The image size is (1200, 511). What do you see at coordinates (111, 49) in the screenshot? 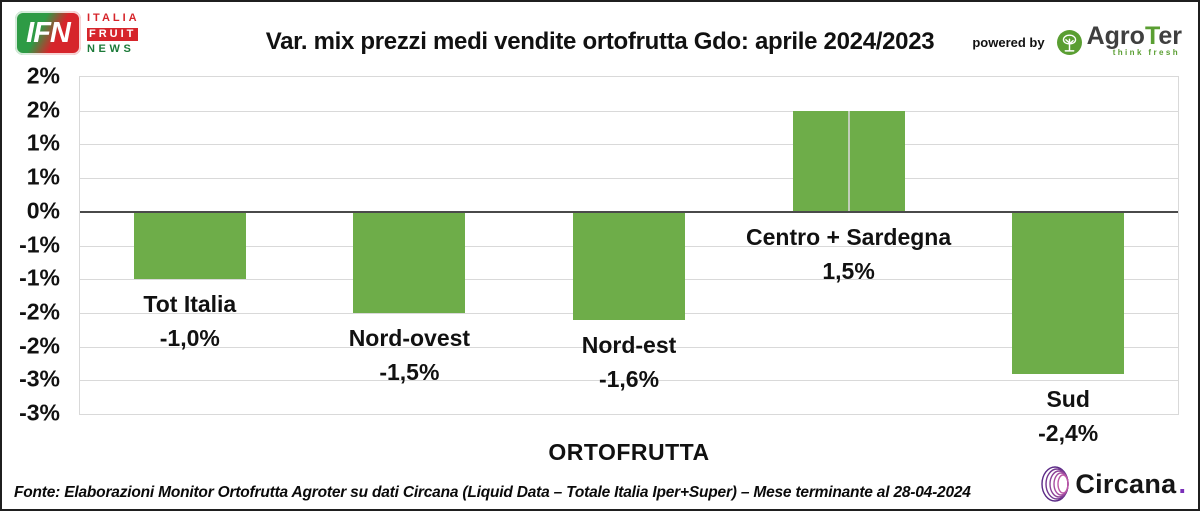
I see `ifn-word-news: NEWS` at bounding box center [111, 49].